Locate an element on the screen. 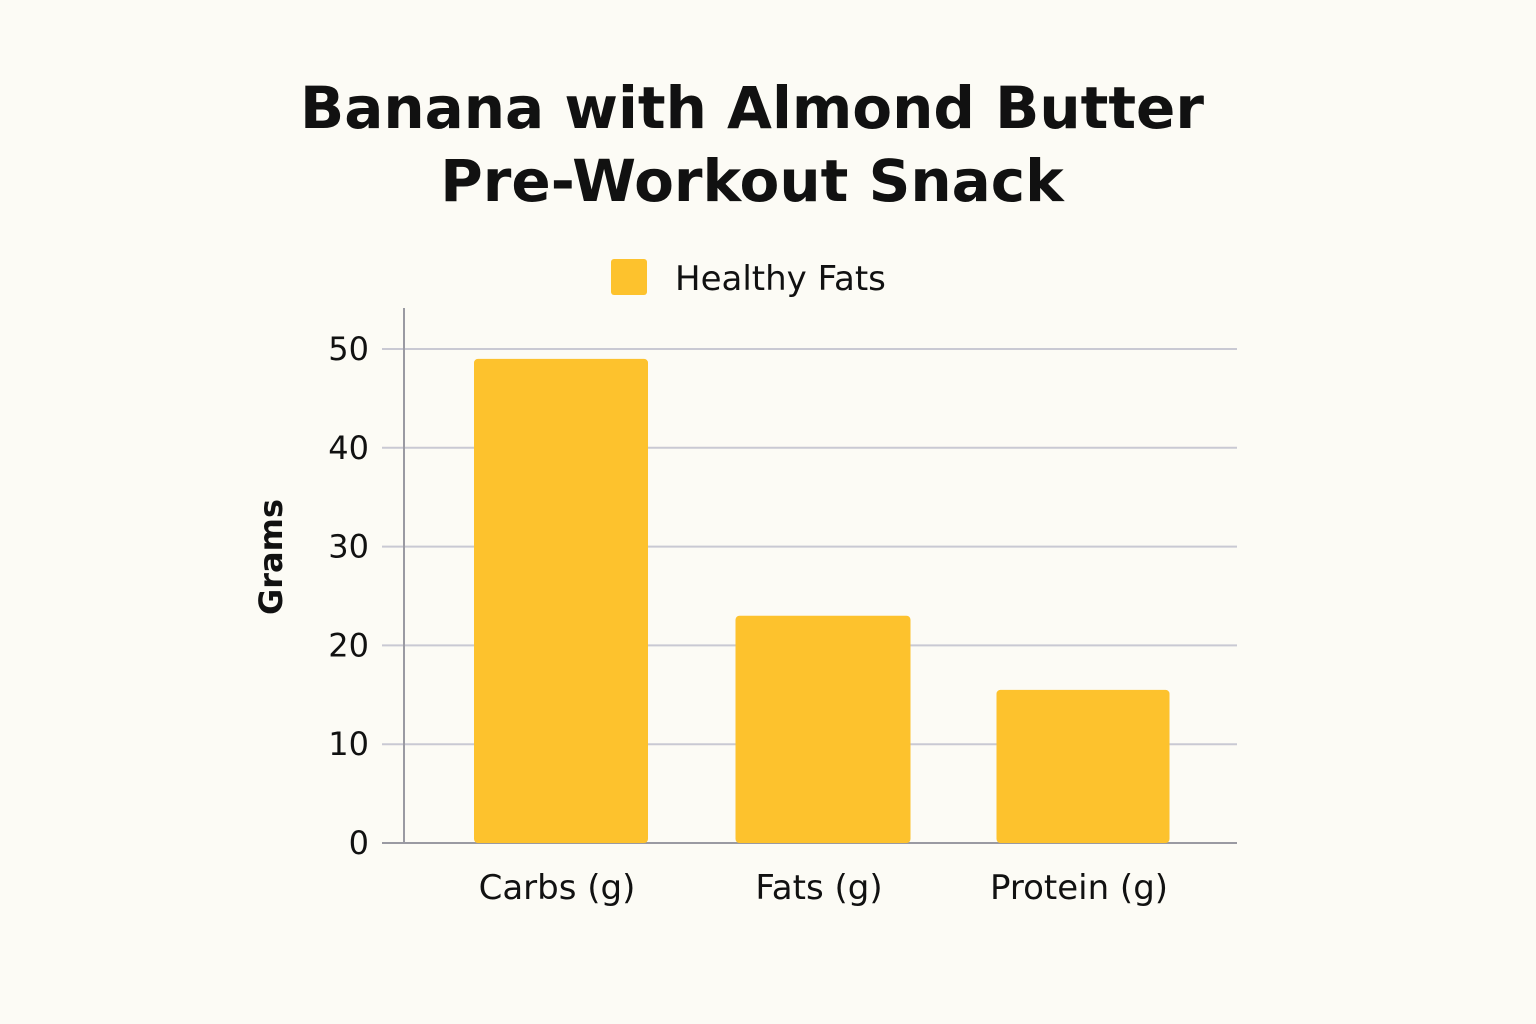  y-tick-label-40: 40 is located at coordinates (348, 448).